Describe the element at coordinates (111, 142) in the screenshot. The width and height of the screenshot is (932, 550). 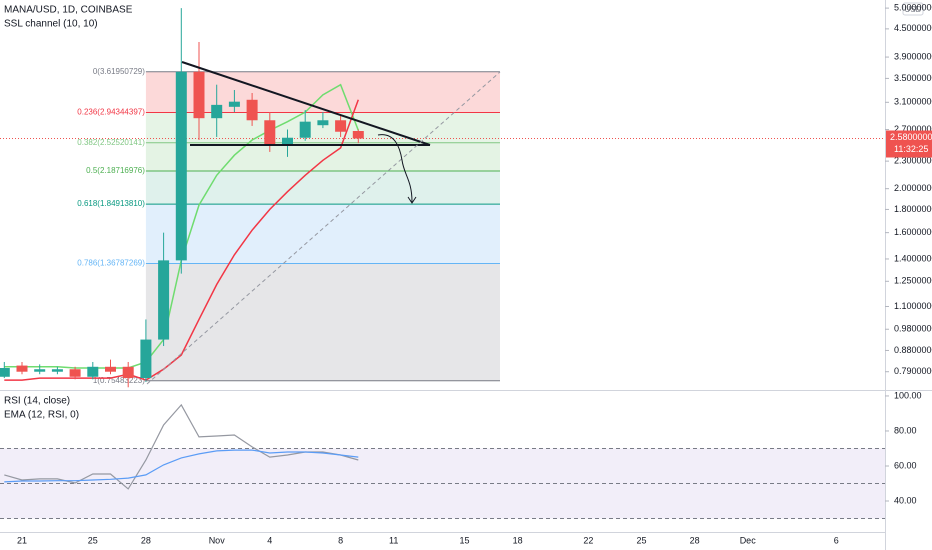
I see `fib-label: 0.382(2.52520141)` at that location.